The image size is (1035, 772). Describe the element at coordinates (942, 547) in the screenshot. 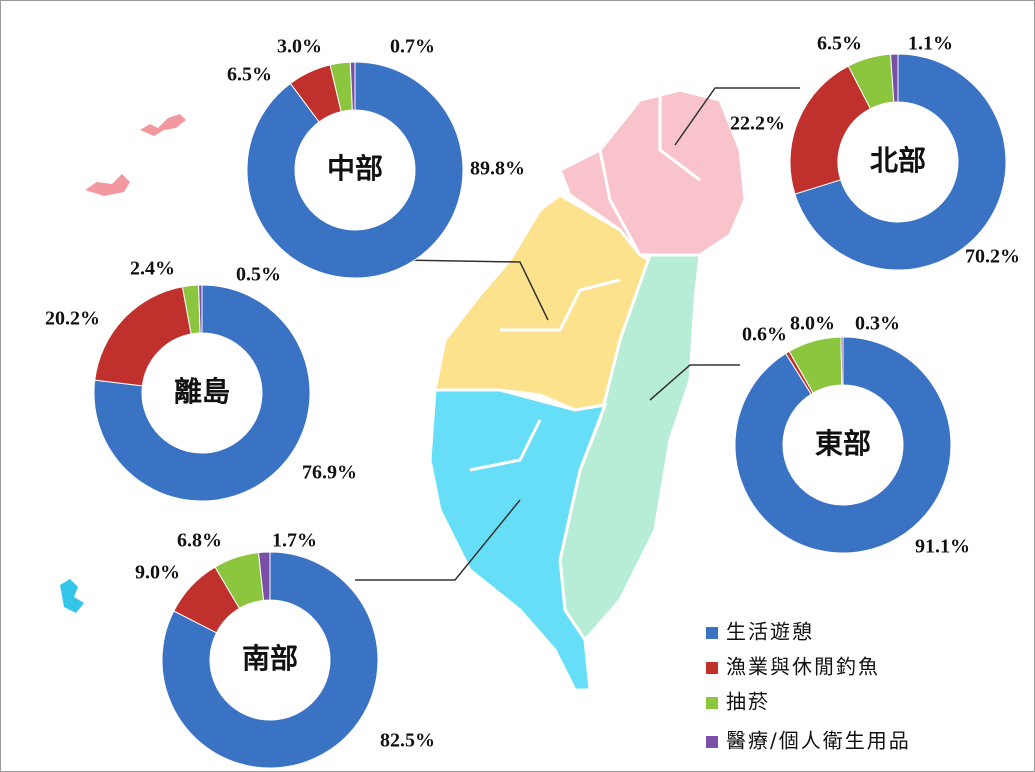

I see `data-label: 91.1%` at that location.